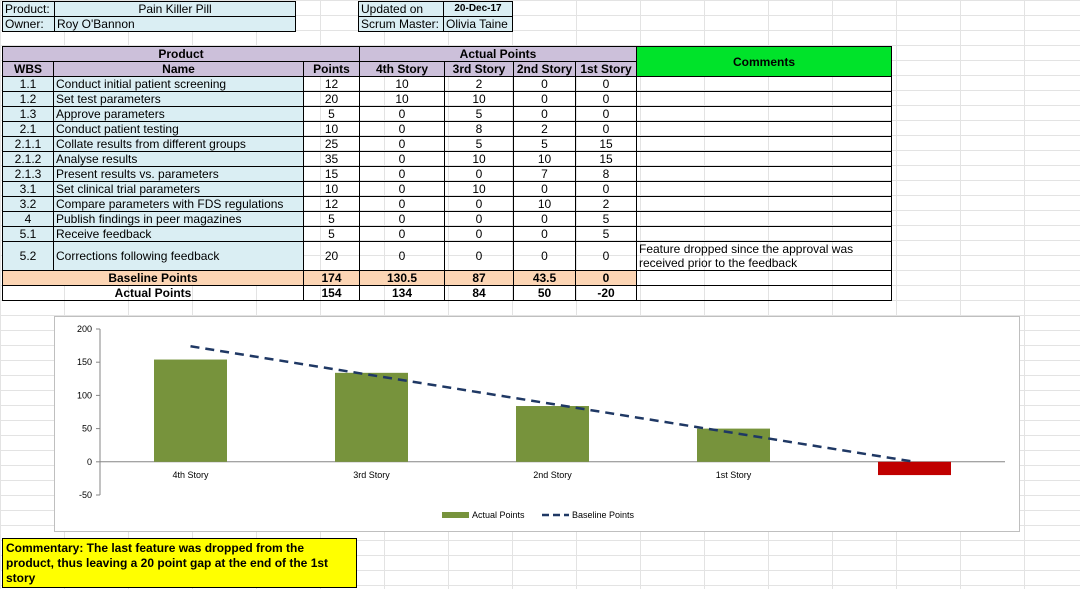 The image size is (1080, 589). Describe the element at coordinates (331, 114) in the screenshot. I see `row-points: 5` at that location.